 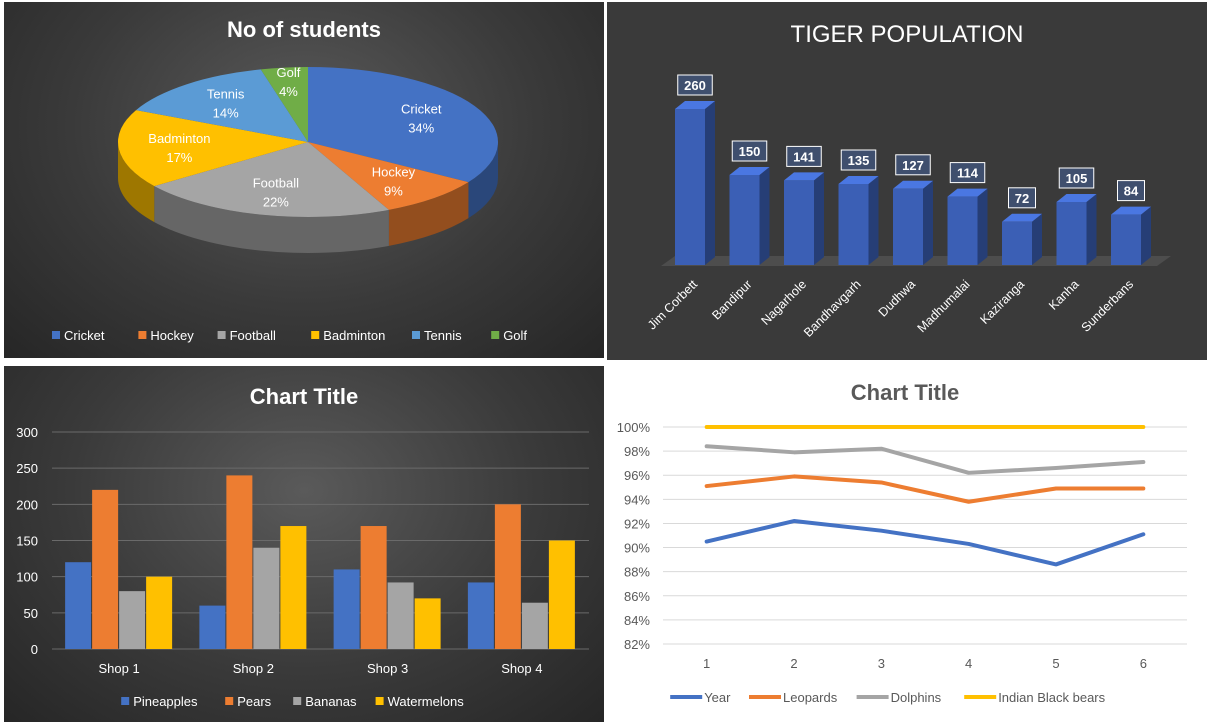 What do you see at coordinates (34, 649) in the screenshot?
I see `y-tick-label: 0` at bounding box center [34, 649].